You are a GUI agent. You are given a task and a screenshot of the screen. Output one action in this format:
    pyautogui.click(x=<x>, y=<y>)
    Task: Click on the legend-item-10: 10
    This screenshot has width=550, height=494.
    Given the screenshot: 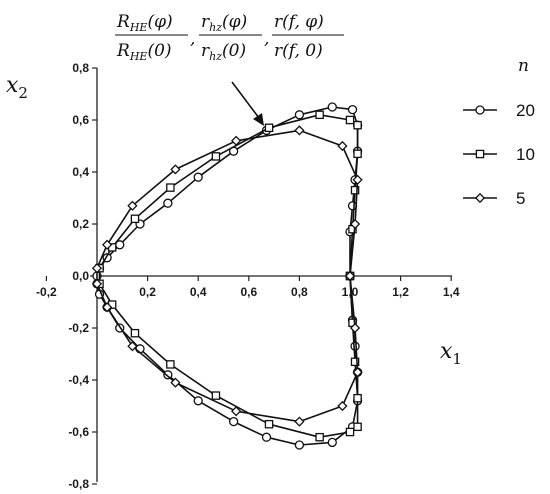 What is the action you would take?
    pyautogui.click(x=499, y=154)
    